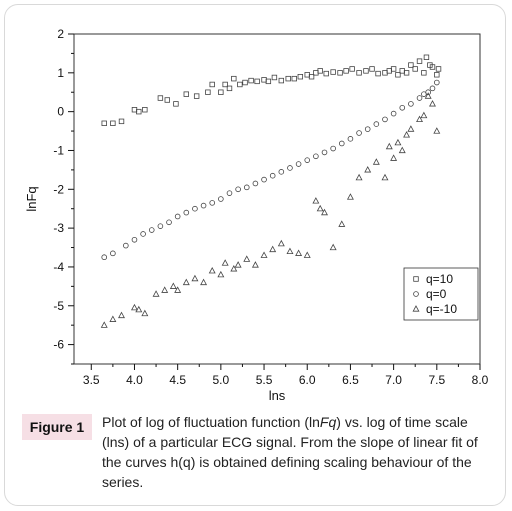 The height and width of the screenshot is (511, 512). What do you see at coordinates (307, 380) in the screenshot?
I see `x-tick-label: 6.0` at bounding box center [307, 380].